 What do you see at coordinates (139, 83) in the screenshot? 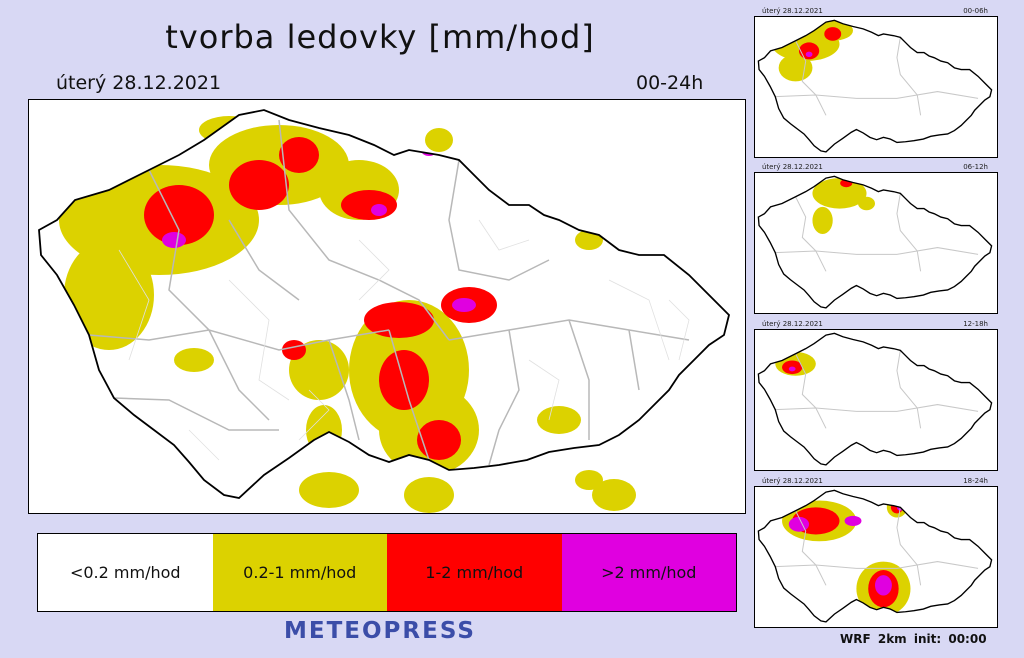
I see `forecast-date: úterý 28.12.2021` at bounding box center [139, 83].